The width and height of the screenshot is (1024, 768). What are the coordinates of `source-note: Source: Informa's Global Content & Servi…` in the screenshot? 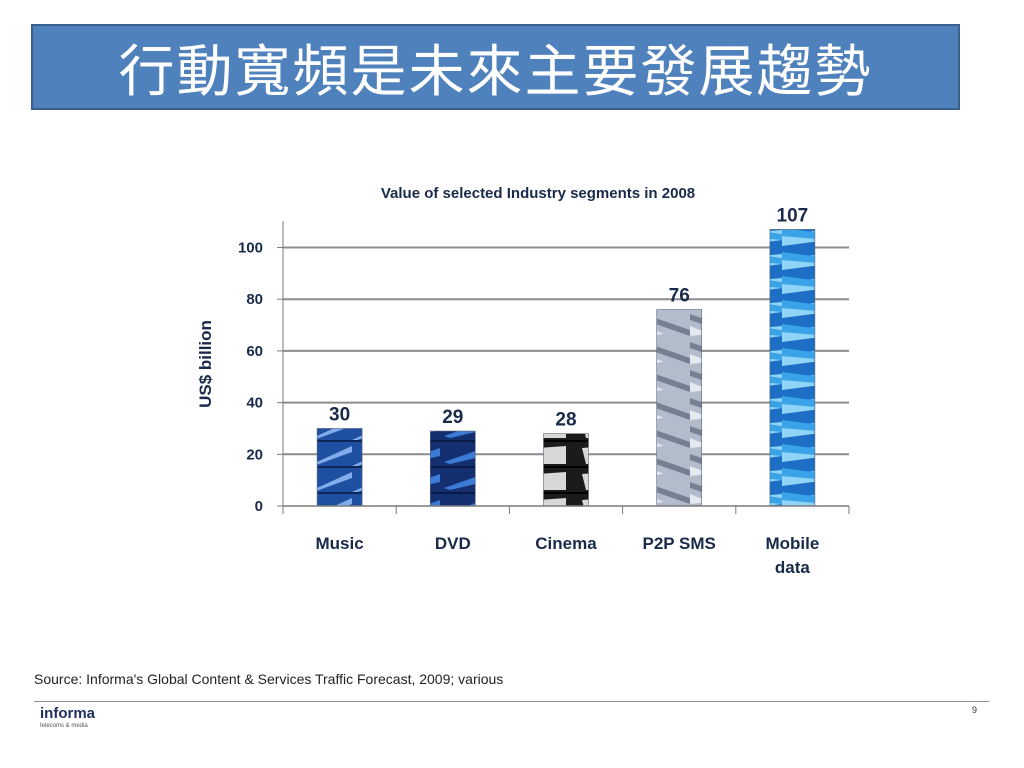 It's located at (269, 679).